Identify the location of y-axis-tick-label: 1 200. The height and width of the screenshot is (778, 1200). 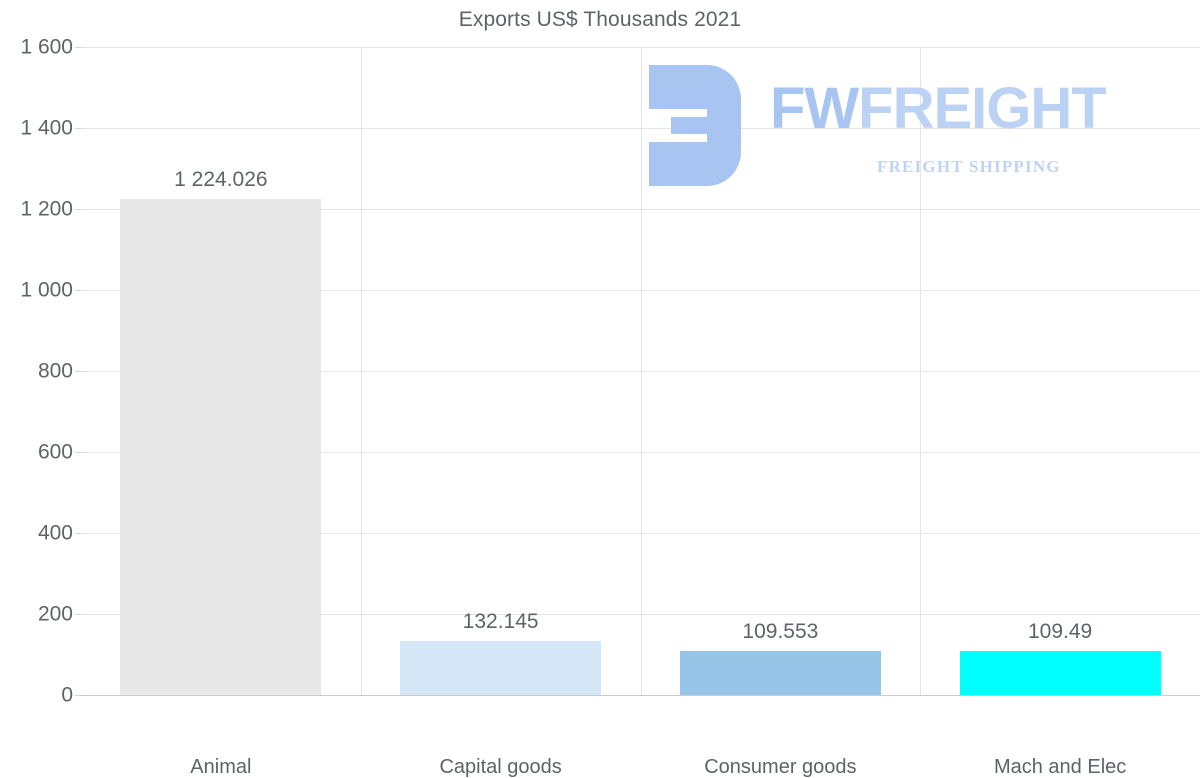
(46, 209).